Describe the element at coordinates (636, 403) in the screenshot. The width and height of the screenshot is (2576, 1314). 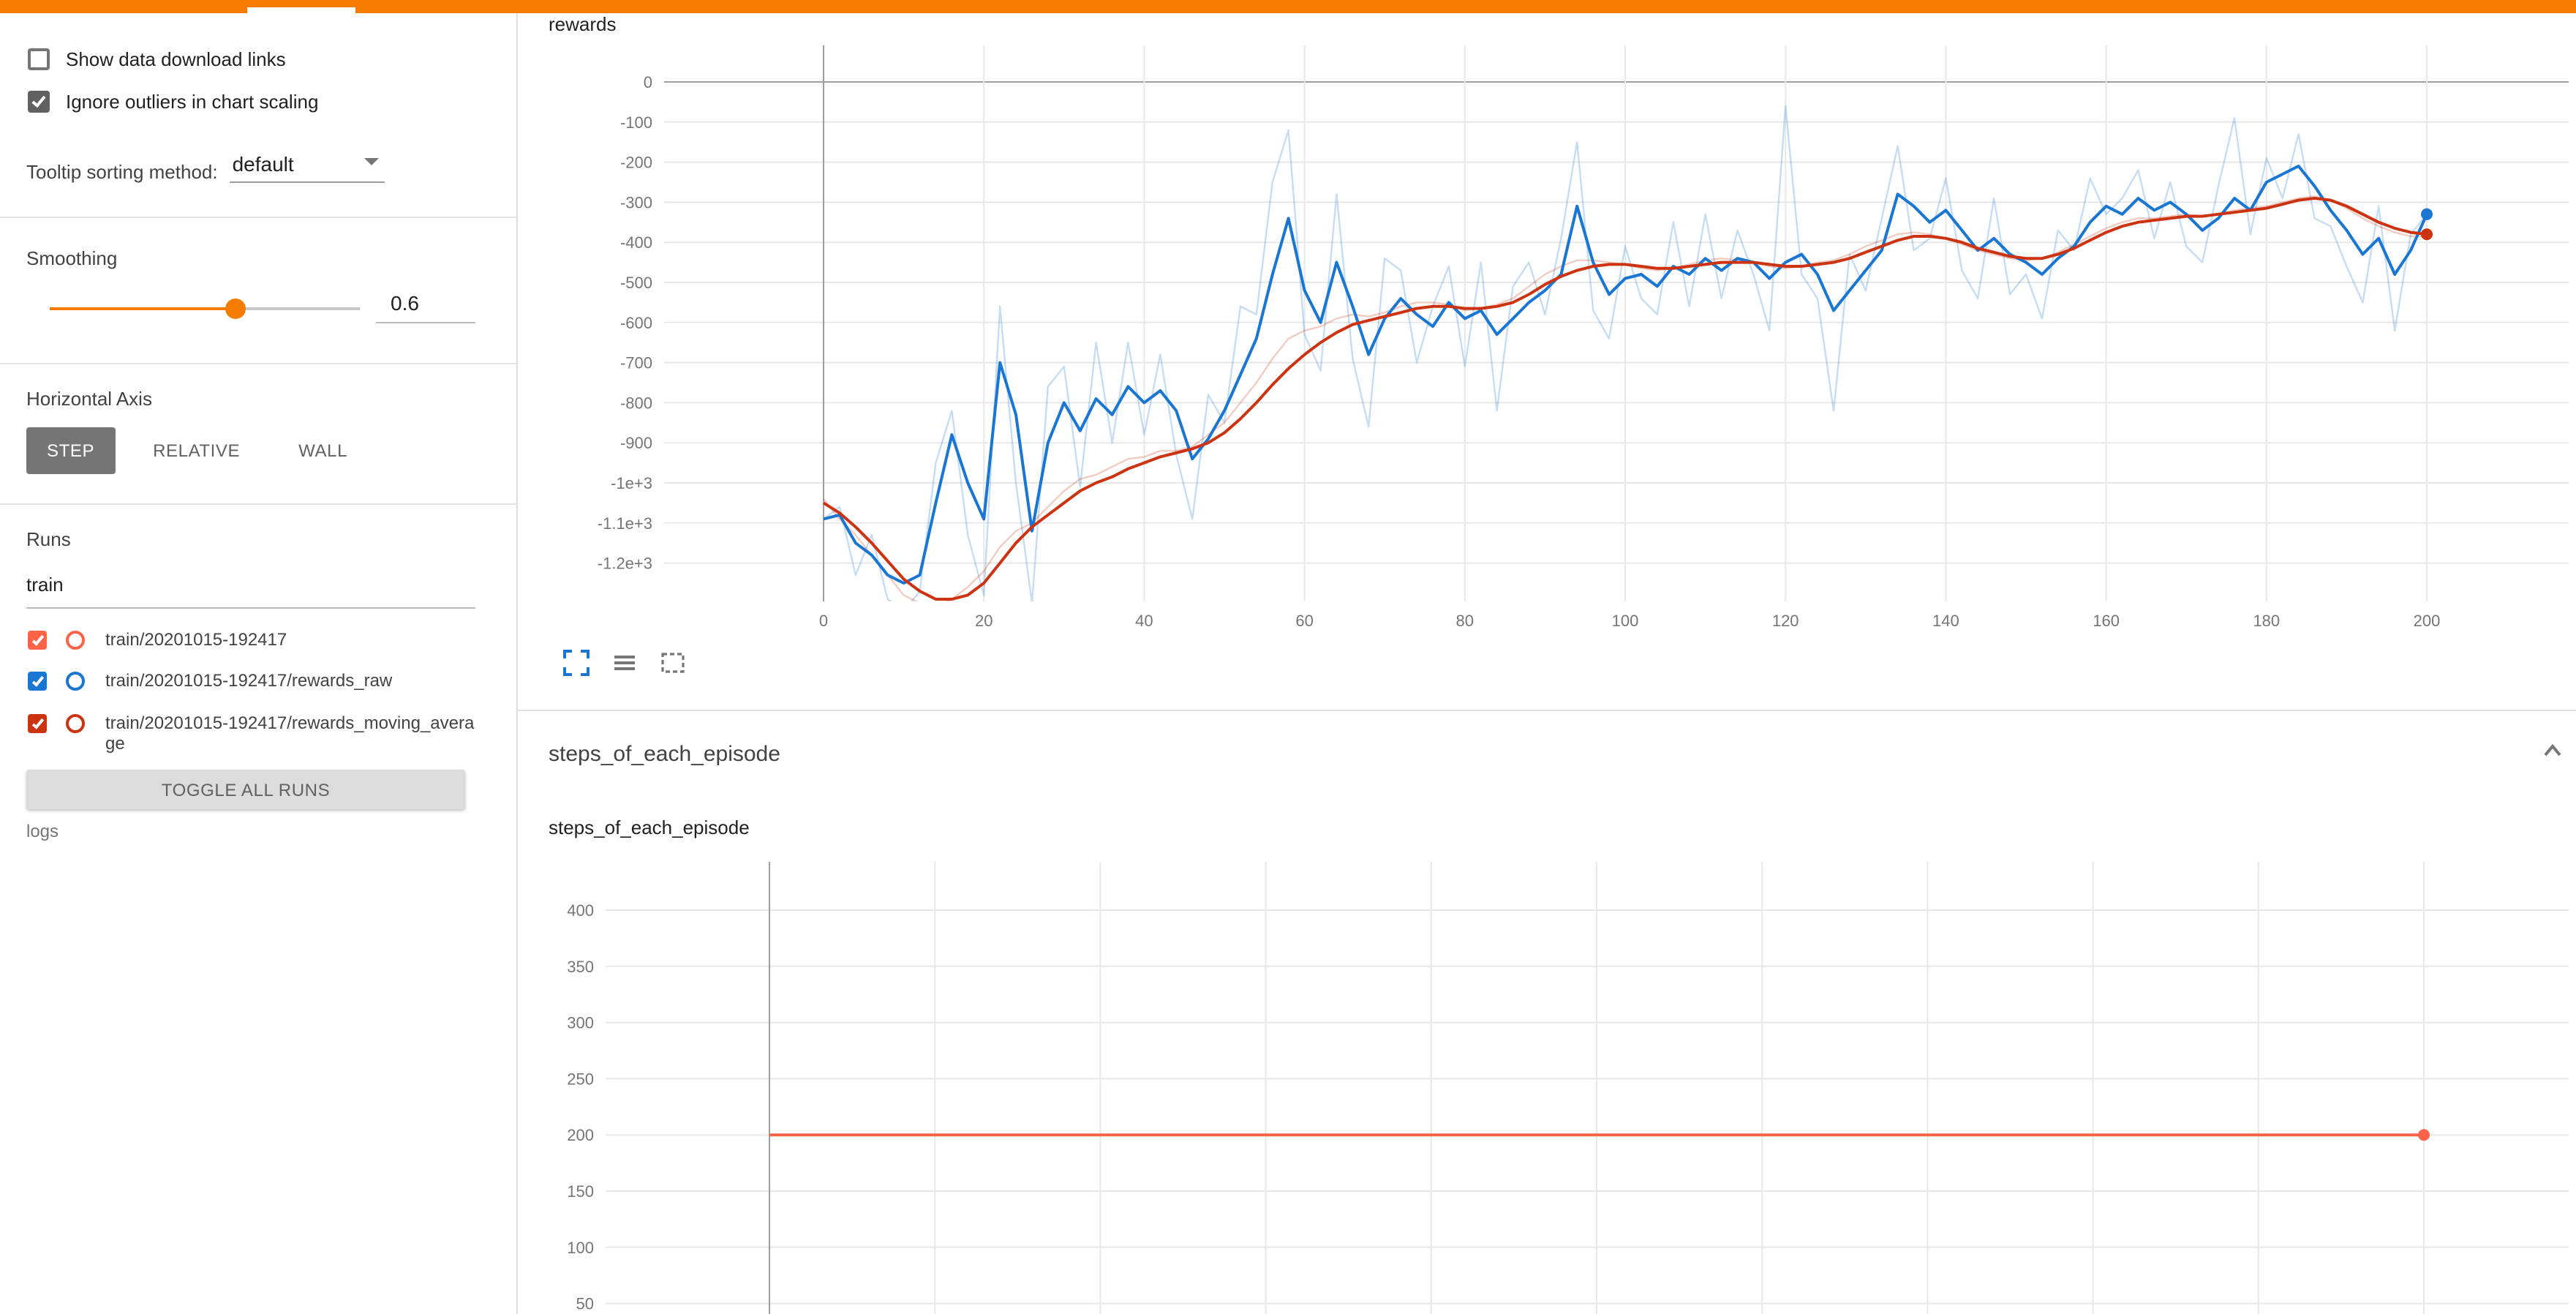
I see `svg-text: -800` at that location.